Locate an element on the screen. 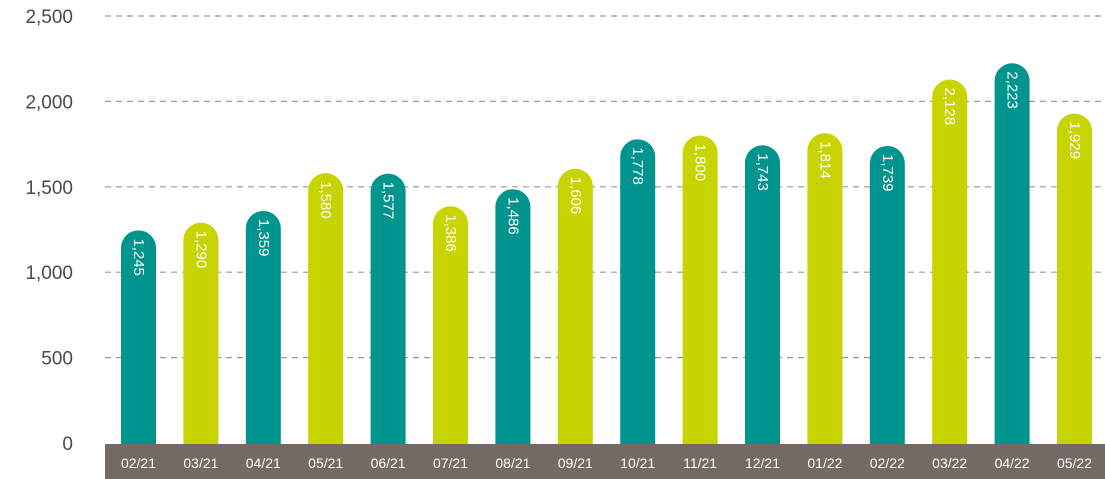 The width and height of the screenshot is (1105, 479). x-tick-label: 07/21 is located at coordinates (450, 463).